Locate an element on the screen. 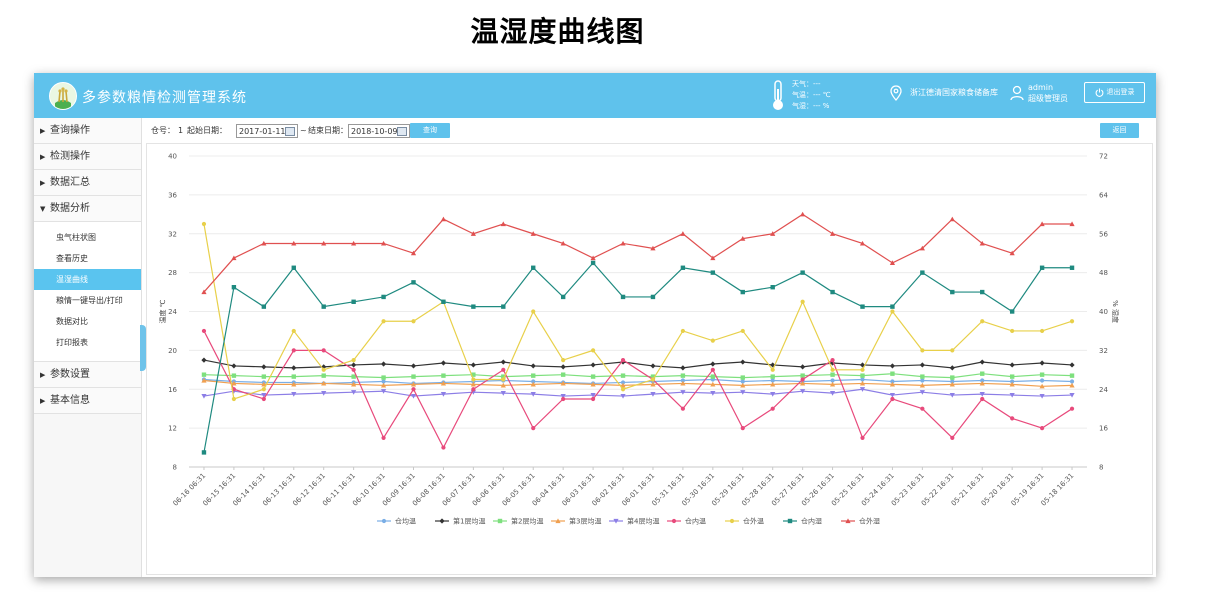 This screenshot has height=594, width=1205. menu-group-label: 数据分析 is located at coordinates (70, 208).